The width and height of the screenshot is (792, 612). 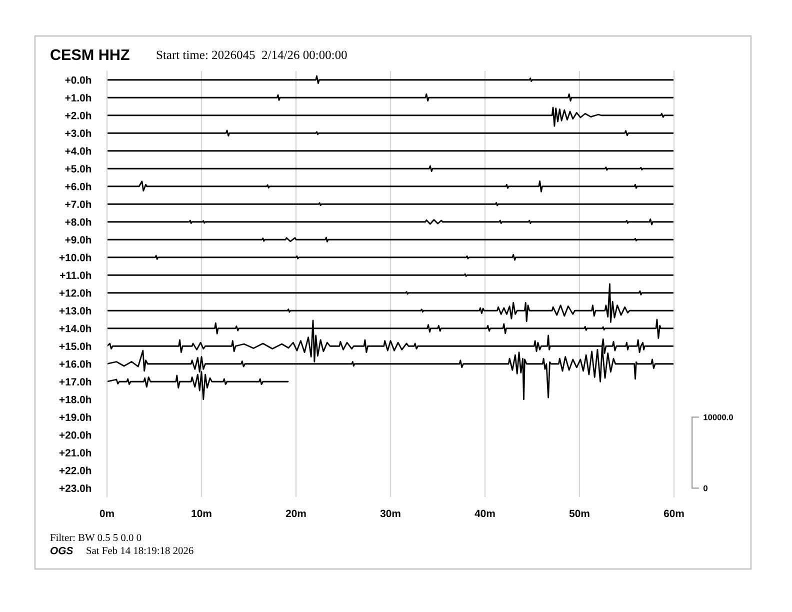 What do you see at coordinates (75, 488) in the screenshot?
I see `y-tick-label: +23.0h` at bounding box center [75, 488].